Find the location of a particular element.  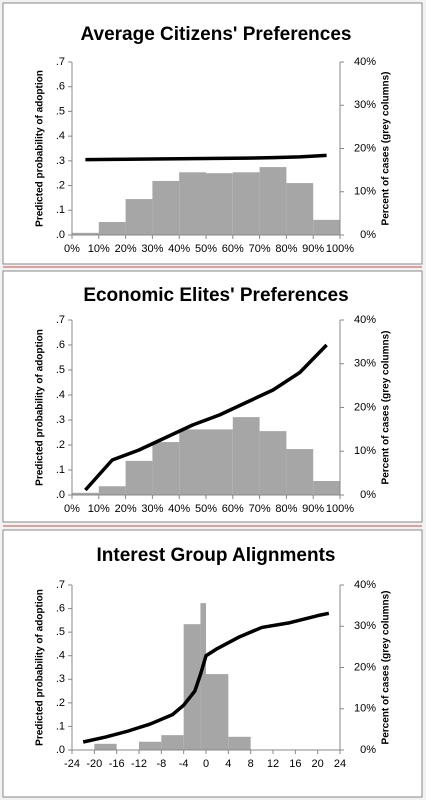

x-tick-label: -8 is located at coordinates (161, 764).